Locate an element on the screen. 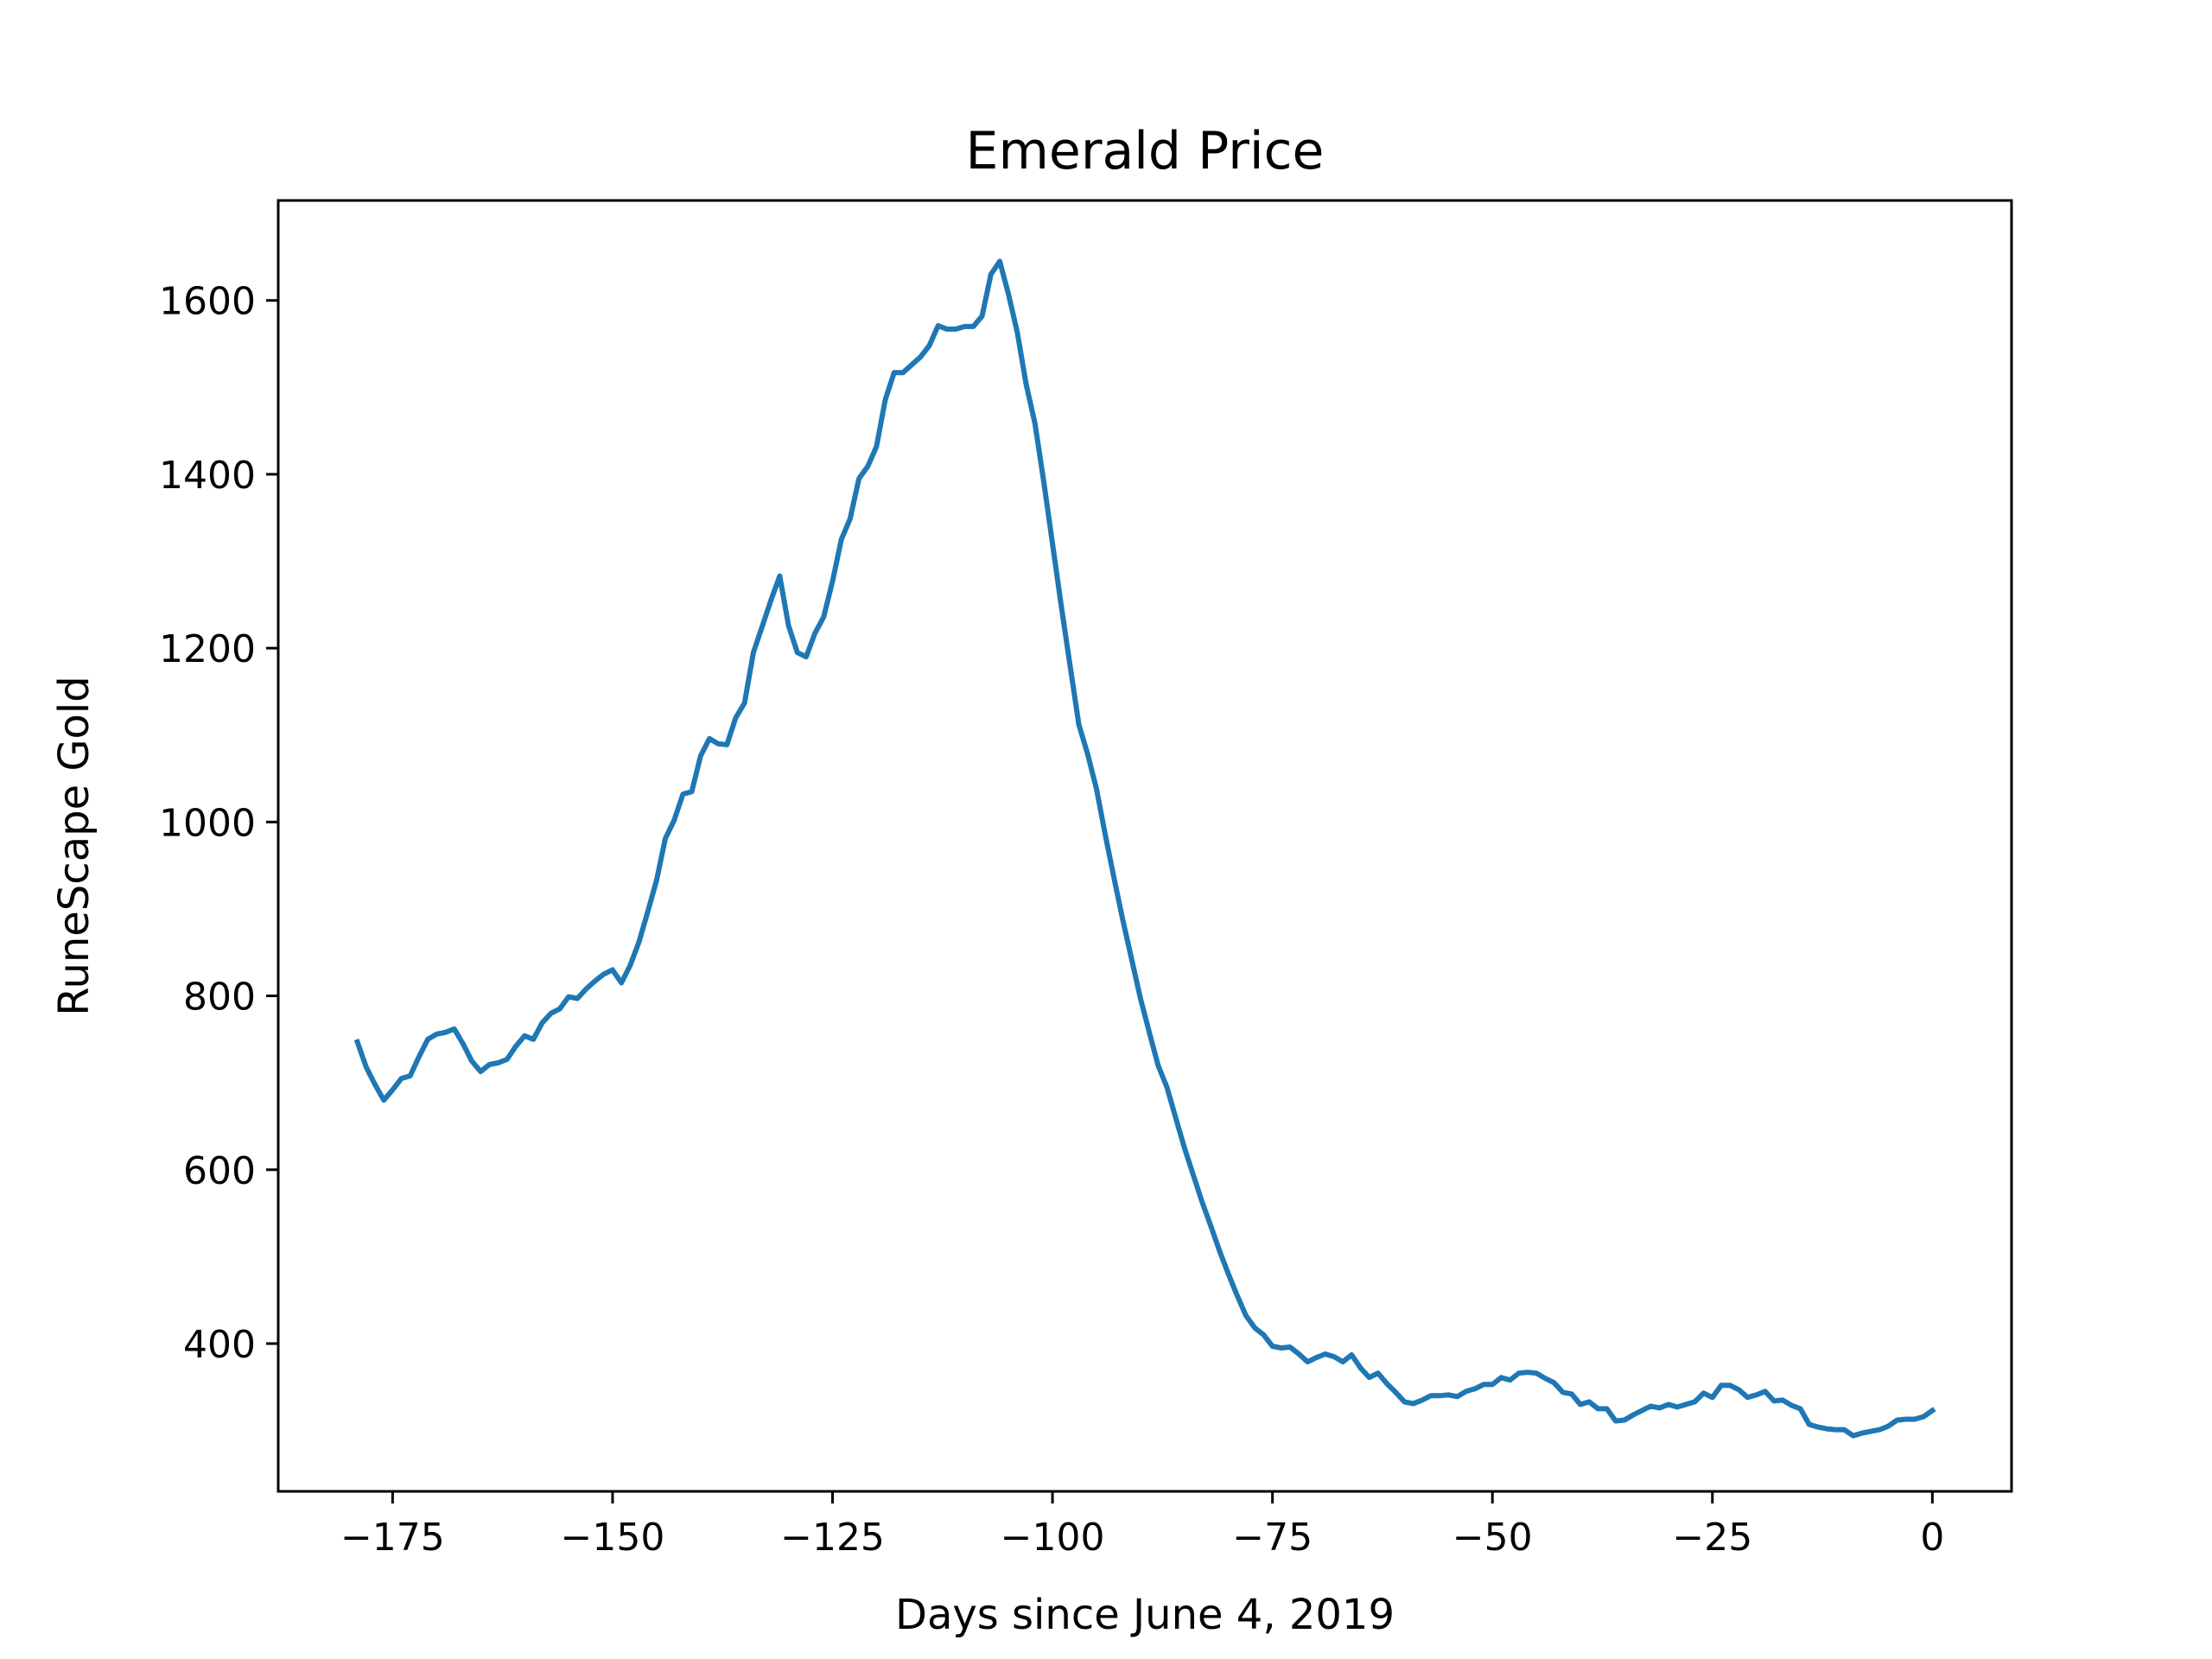 This screenshot has width=2212, height=1659. y-tick-label: 400 is located at coordinates (219, 1345).